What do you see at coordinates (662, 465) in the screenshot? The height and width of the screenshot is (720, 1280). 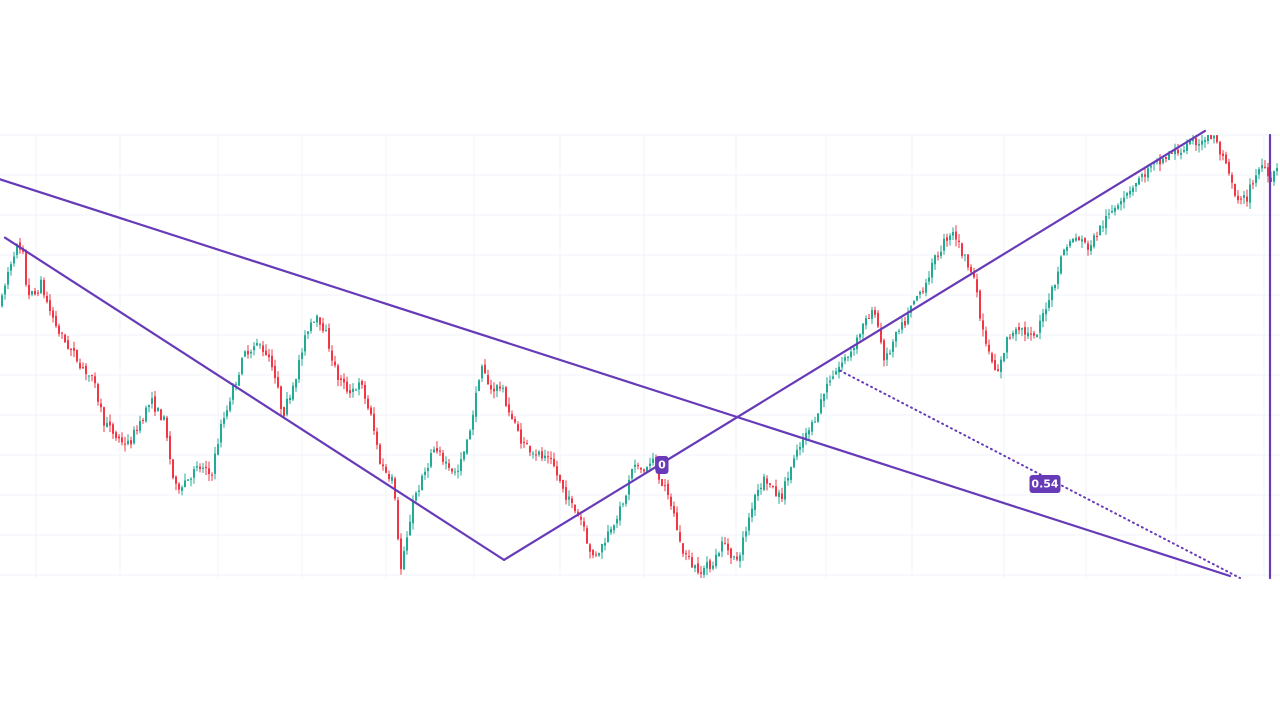 I see `fib-label-0: 0` at bounding box center [662, 465].